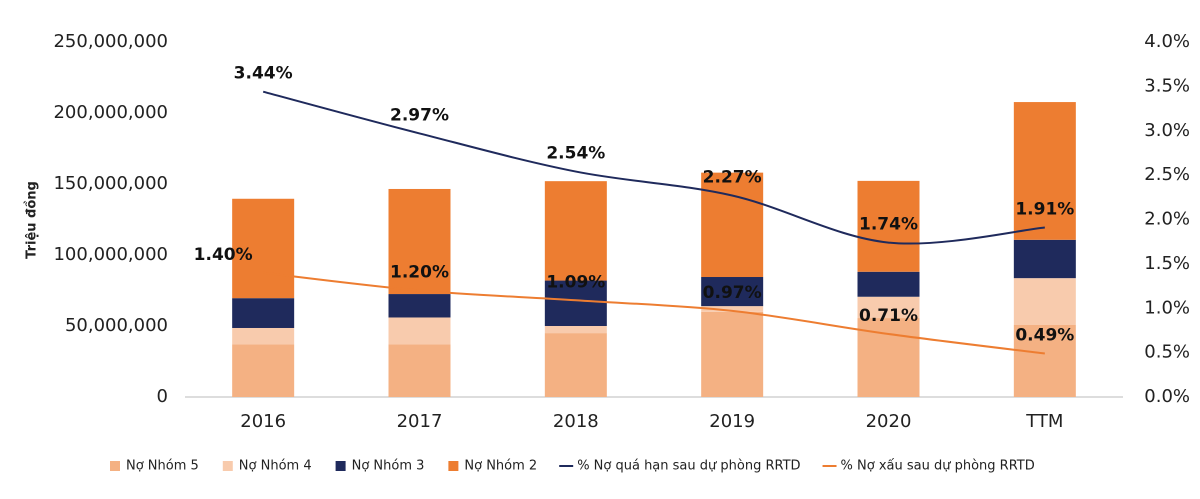  I want to click on x-tick-label: 2016, so click(263, 421).